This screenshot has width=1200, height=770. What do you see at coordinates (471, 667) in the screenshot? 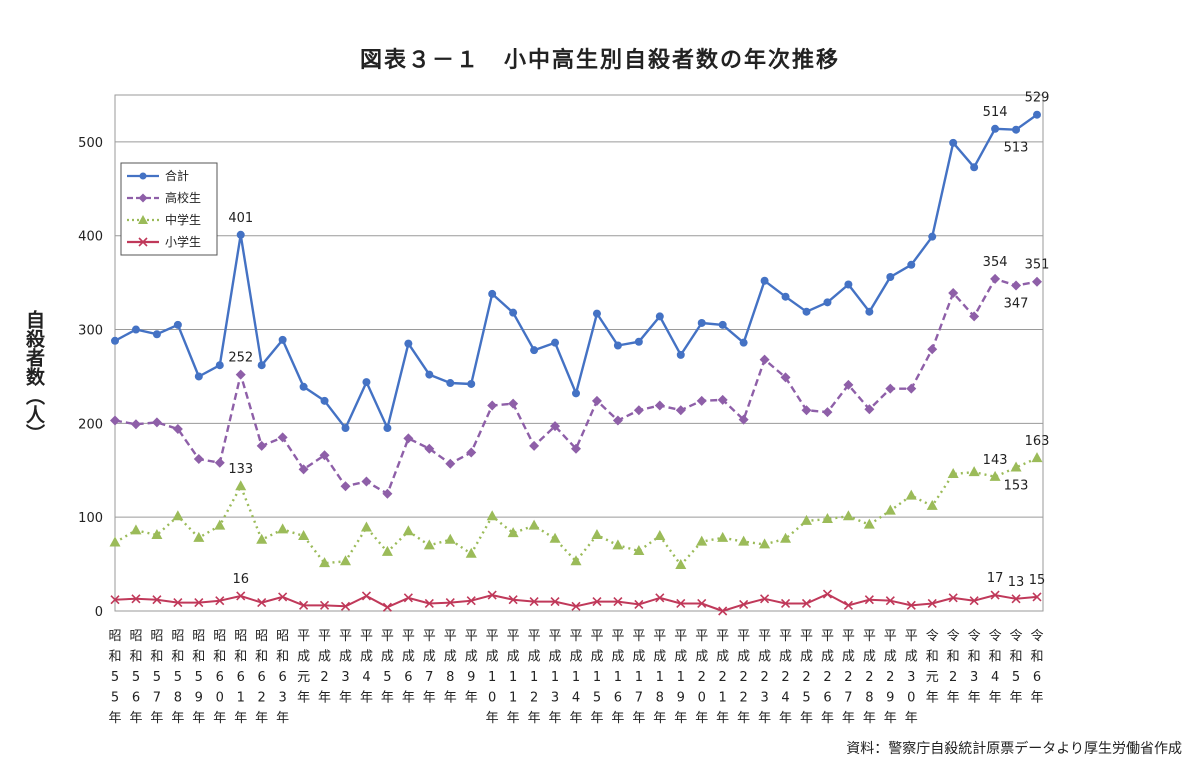
I see `x-tick-label: 平成 9 年` at bounding box center [471, 667].